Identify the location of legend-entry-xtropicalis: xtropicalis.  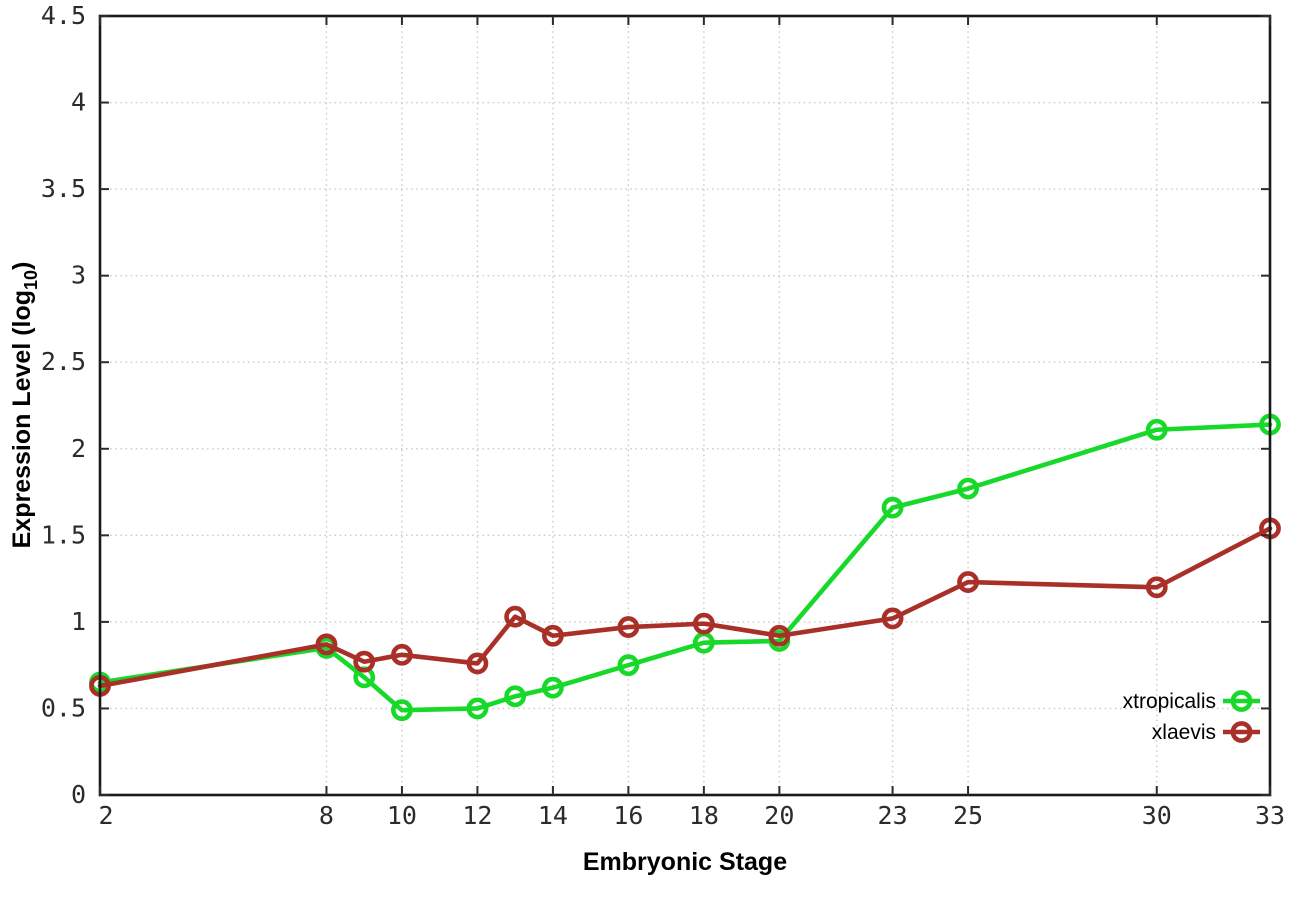
(1191, 701).